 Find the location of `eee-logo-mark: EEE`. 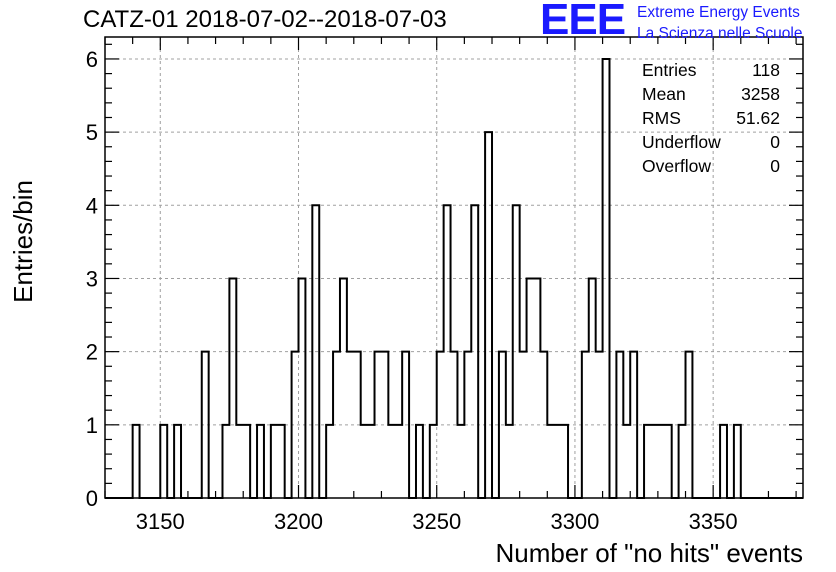

eee-logo-mark: EEE is located at coordinates (582, 22).